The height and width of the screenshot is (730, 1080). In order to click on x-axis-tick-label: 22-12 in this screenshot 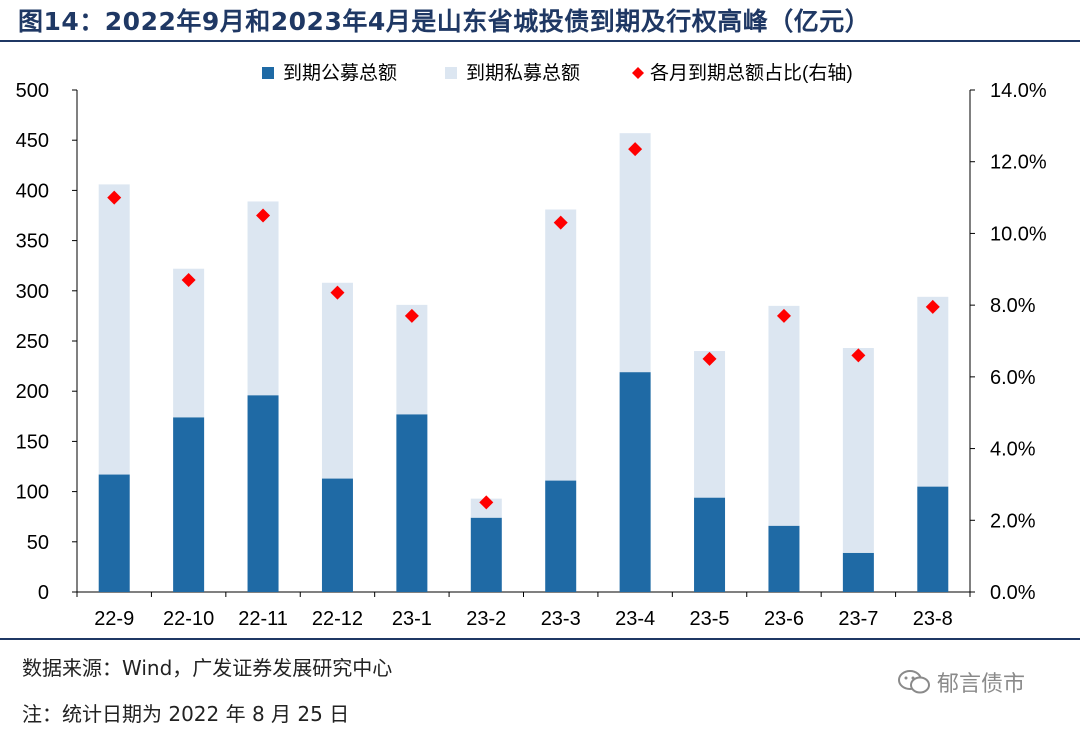, I will do `click(337, 619)`.